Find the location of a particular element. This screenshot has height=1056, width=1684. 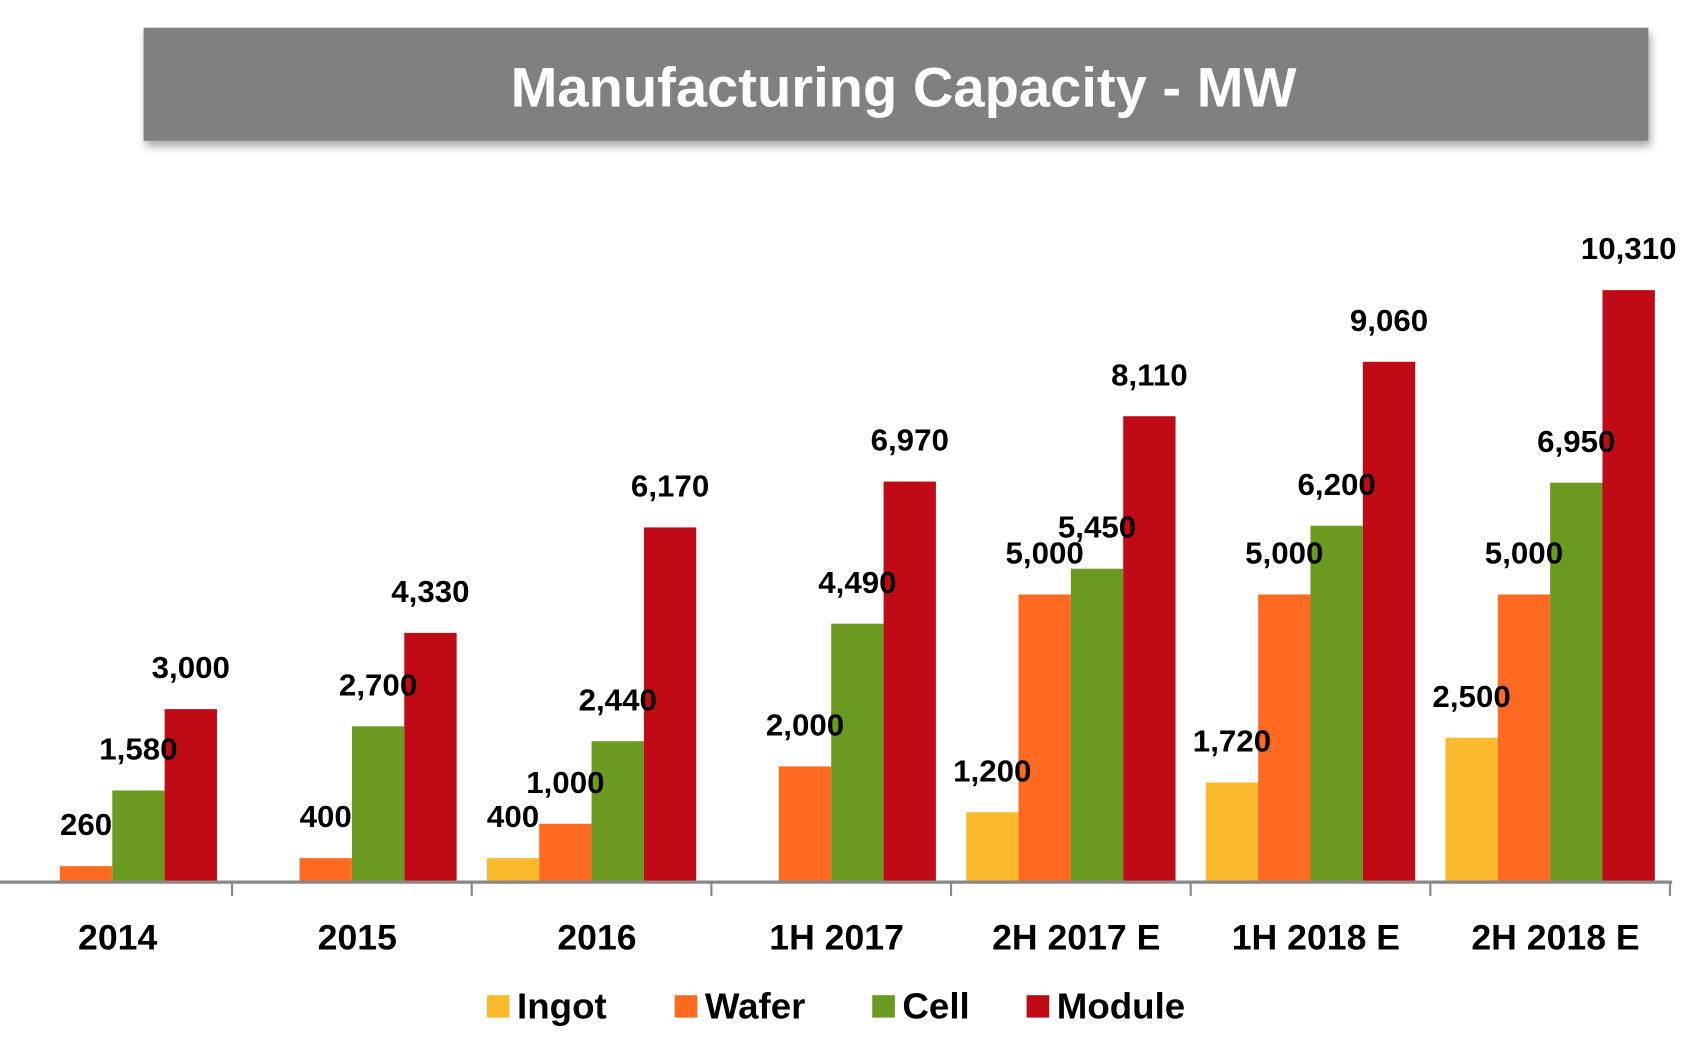

bar-ingot-1h-2018-e is located at coordinates (1232, 832).